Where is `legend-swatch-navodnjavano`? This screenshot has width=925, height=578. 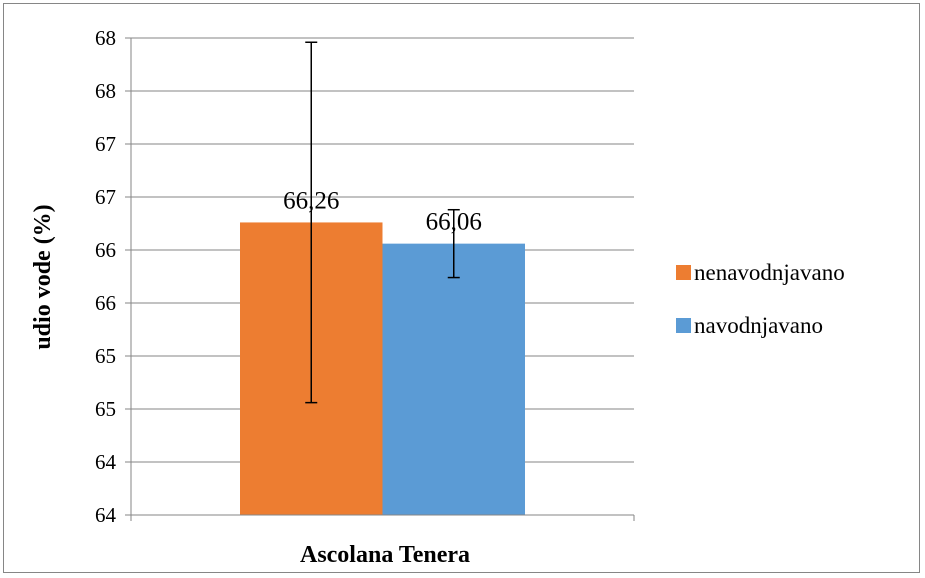 legend-swatch-navodnjavano is located at coordinates (683, 325).